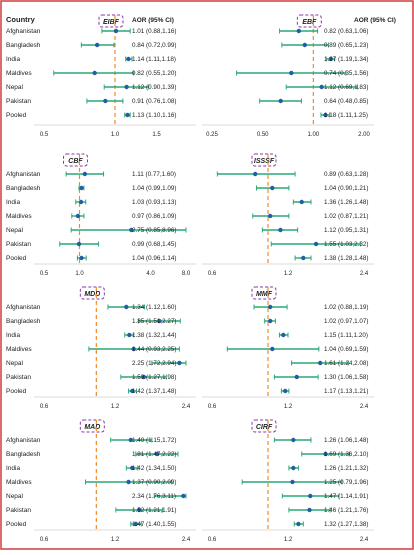 This screenshot has height=555, width=414. I want to click on cbf-country-label: Pakistan, so click(18, 244).